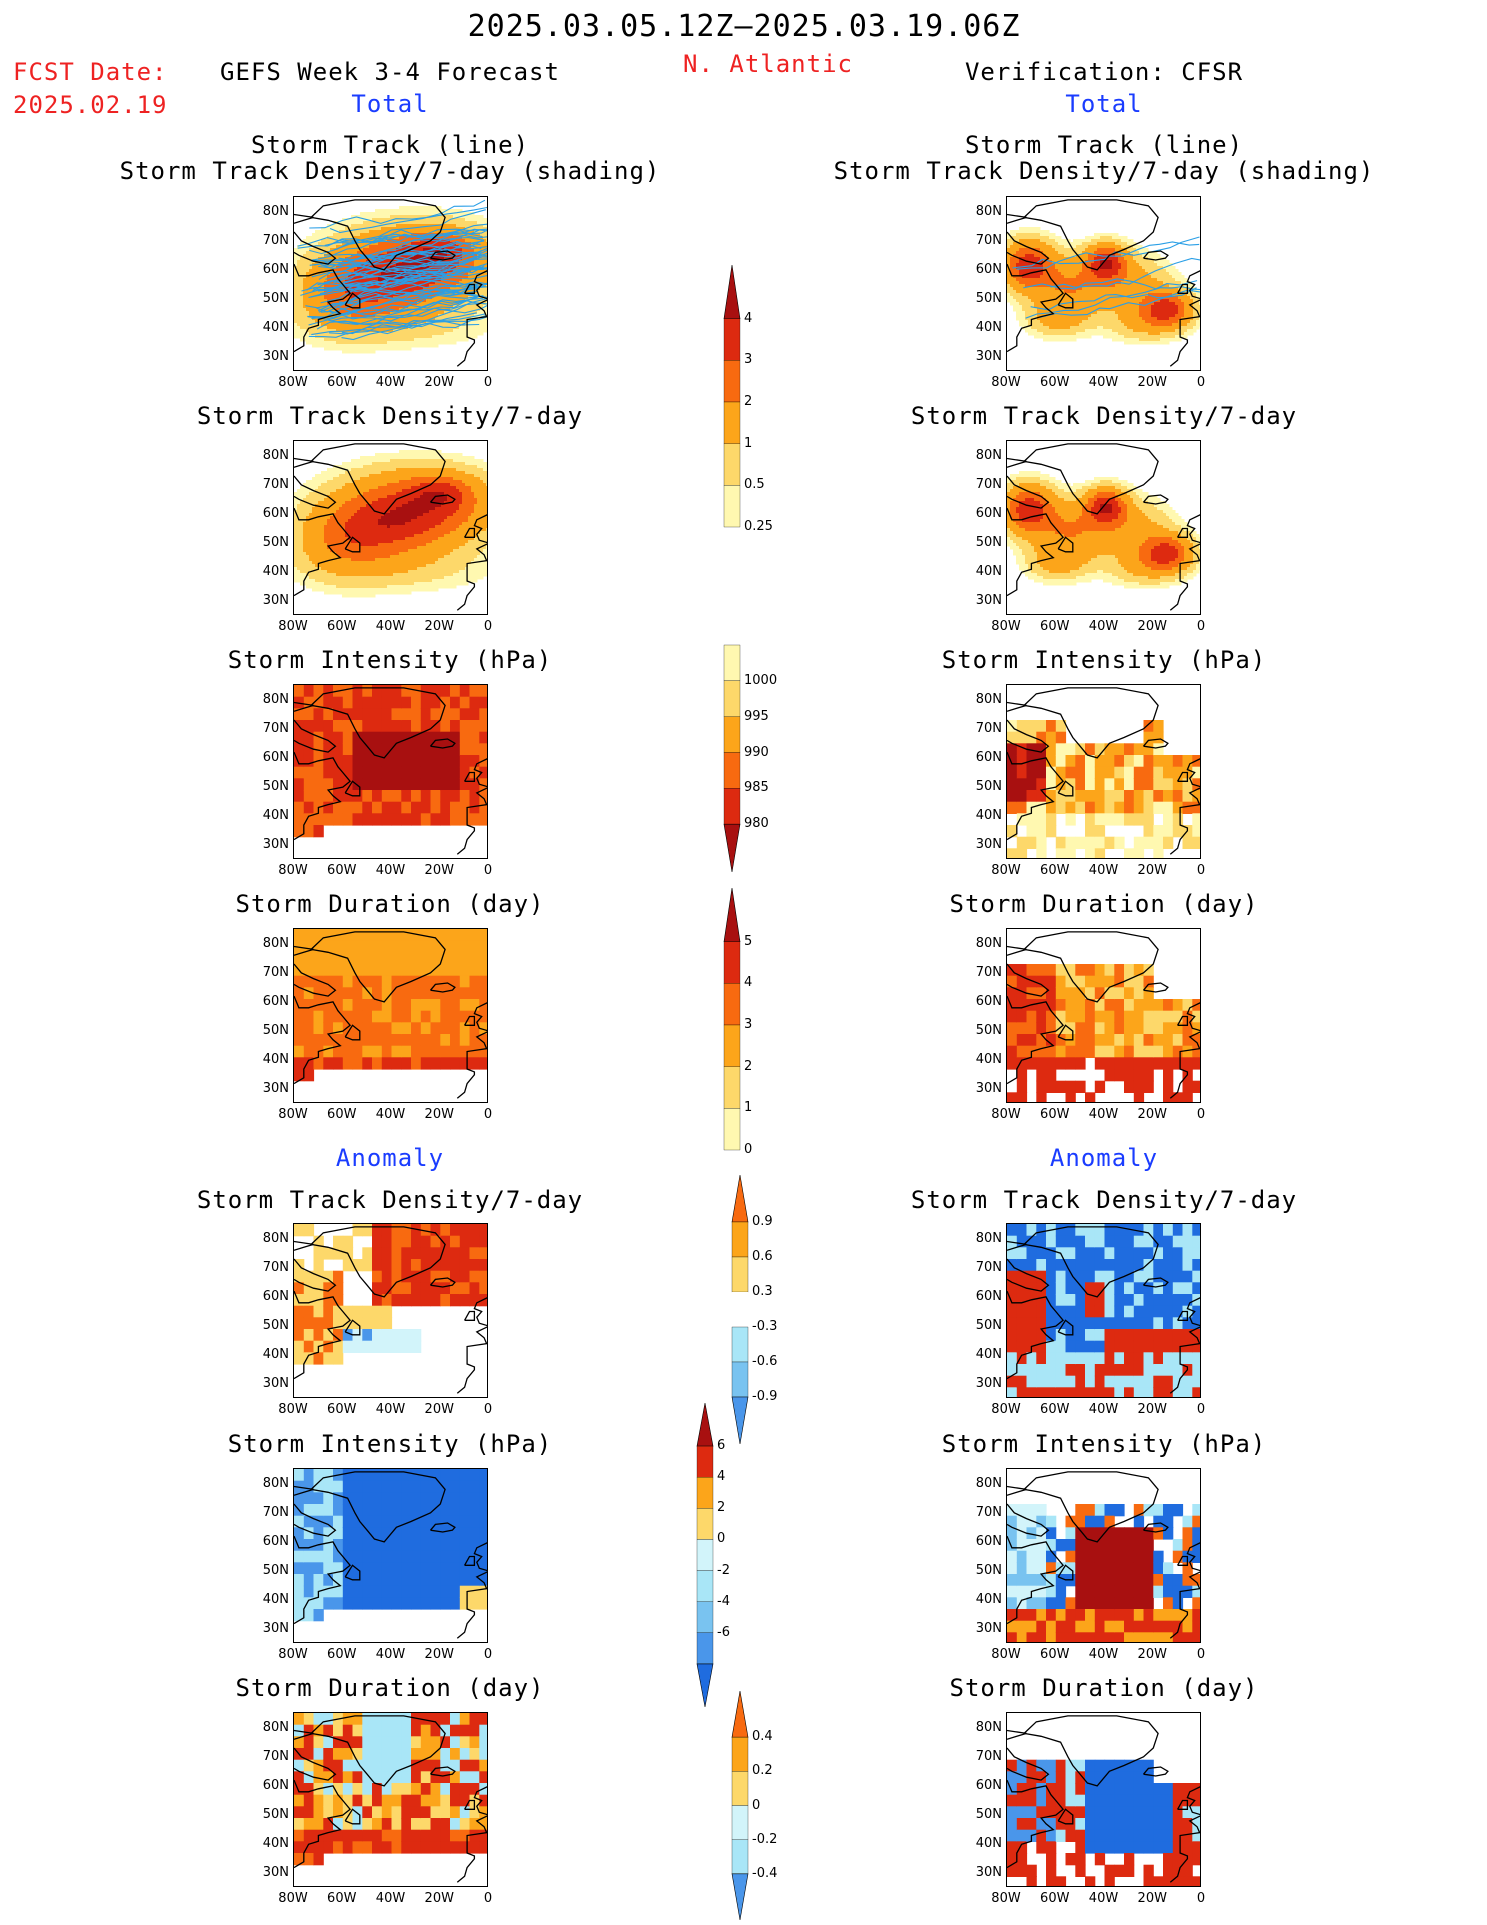 The image size is (1487, 1925). I want to click on colorbar-canvas, so click(732, 758).